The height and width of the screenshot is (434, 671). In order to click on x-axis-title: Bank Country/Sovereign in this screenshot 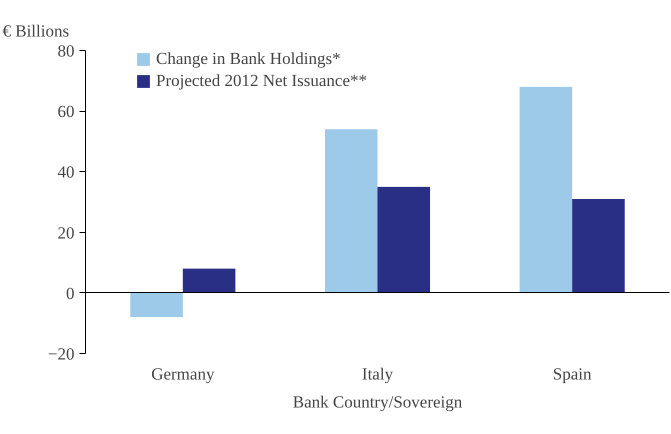, I will do `click(377, 402)`.